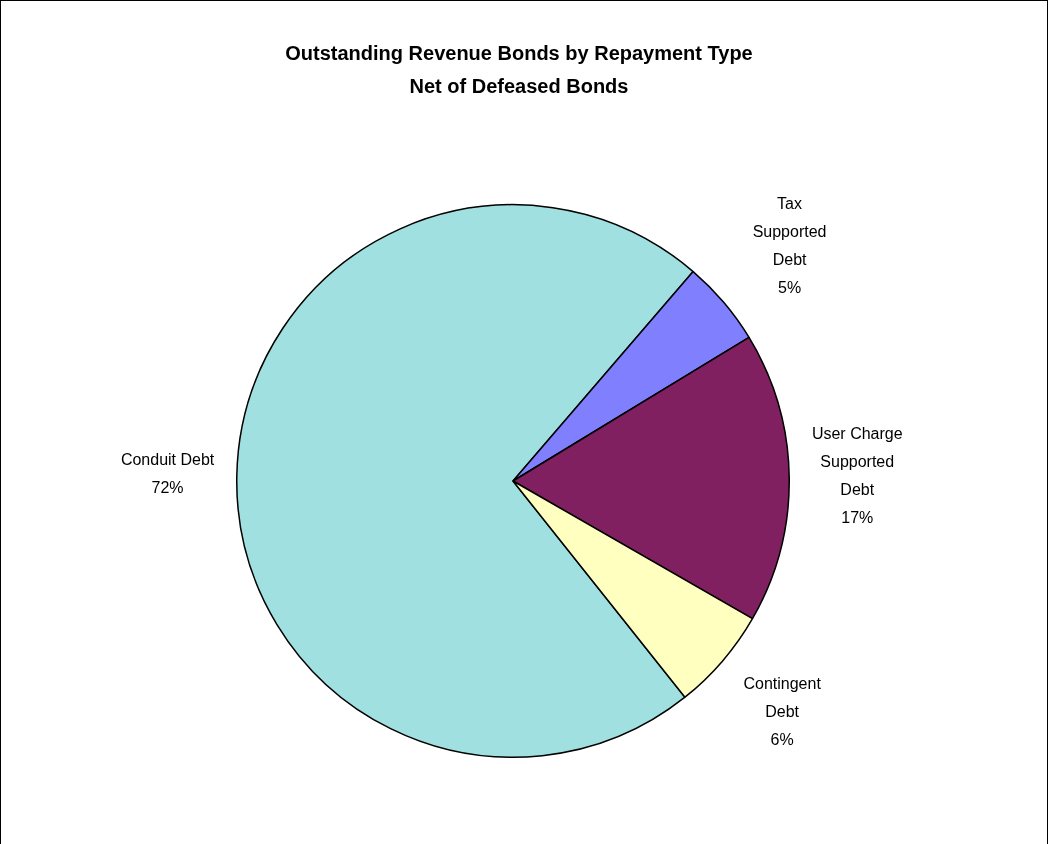 The width and height of the screenshot is (1051, 844). Describe the element at coordinates (167, 487) in the screenshot. I see `data-label: 72%` at that location.